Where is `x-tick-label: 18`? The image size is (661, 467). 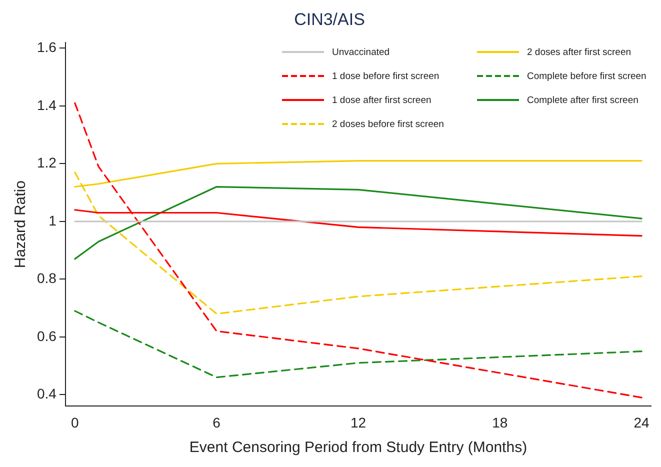
x-tick-label: 18 is located at coordinates (500, 422).